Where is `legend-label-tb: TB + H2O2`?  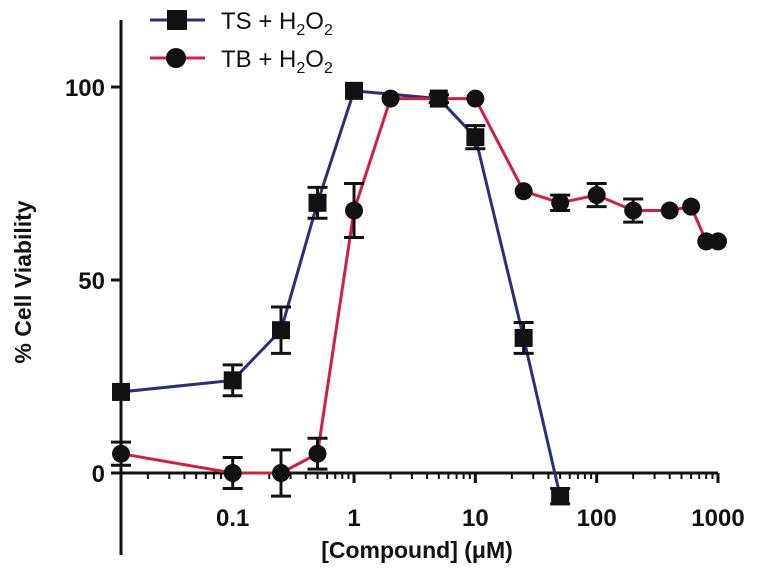 legend-label-tb: TB + H2O2 is located at coordinates (277, 61).